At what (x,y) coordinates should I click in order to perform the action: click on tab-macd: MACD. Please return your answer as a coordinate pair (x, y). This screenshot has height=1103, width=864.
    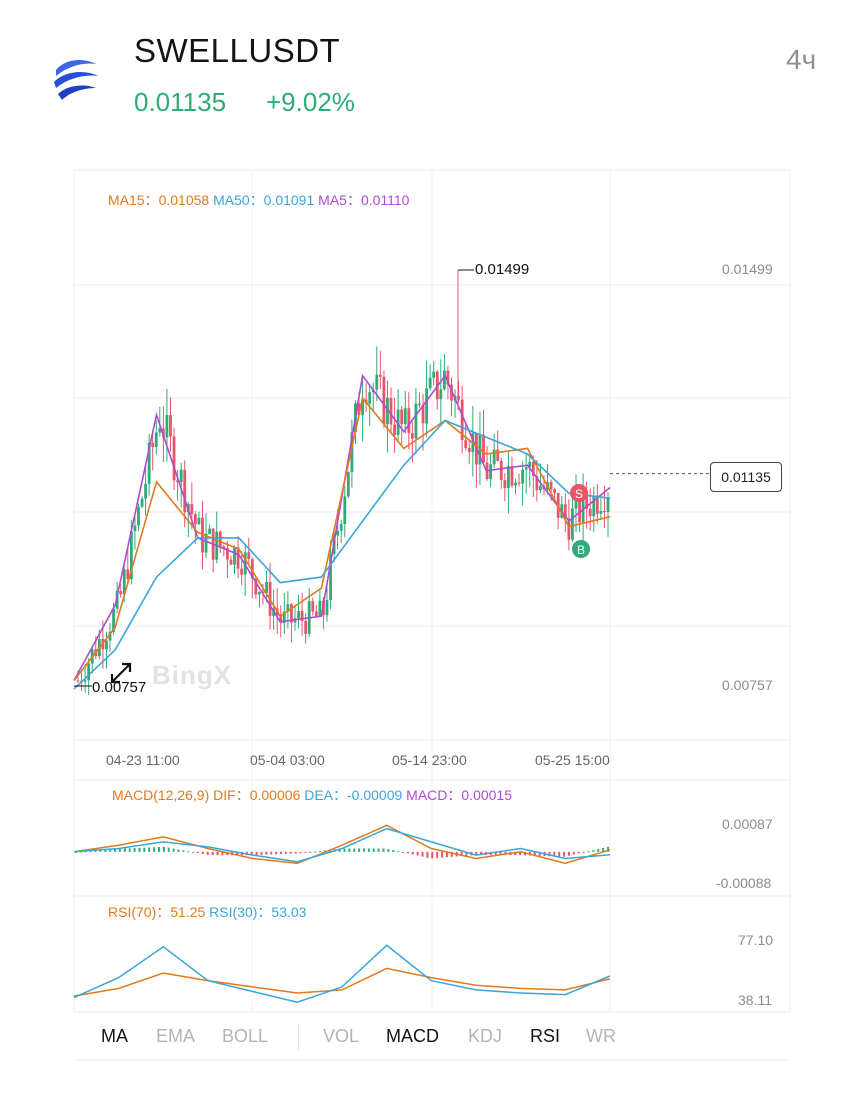
    Looking at the image, I should click on (412, 1036).